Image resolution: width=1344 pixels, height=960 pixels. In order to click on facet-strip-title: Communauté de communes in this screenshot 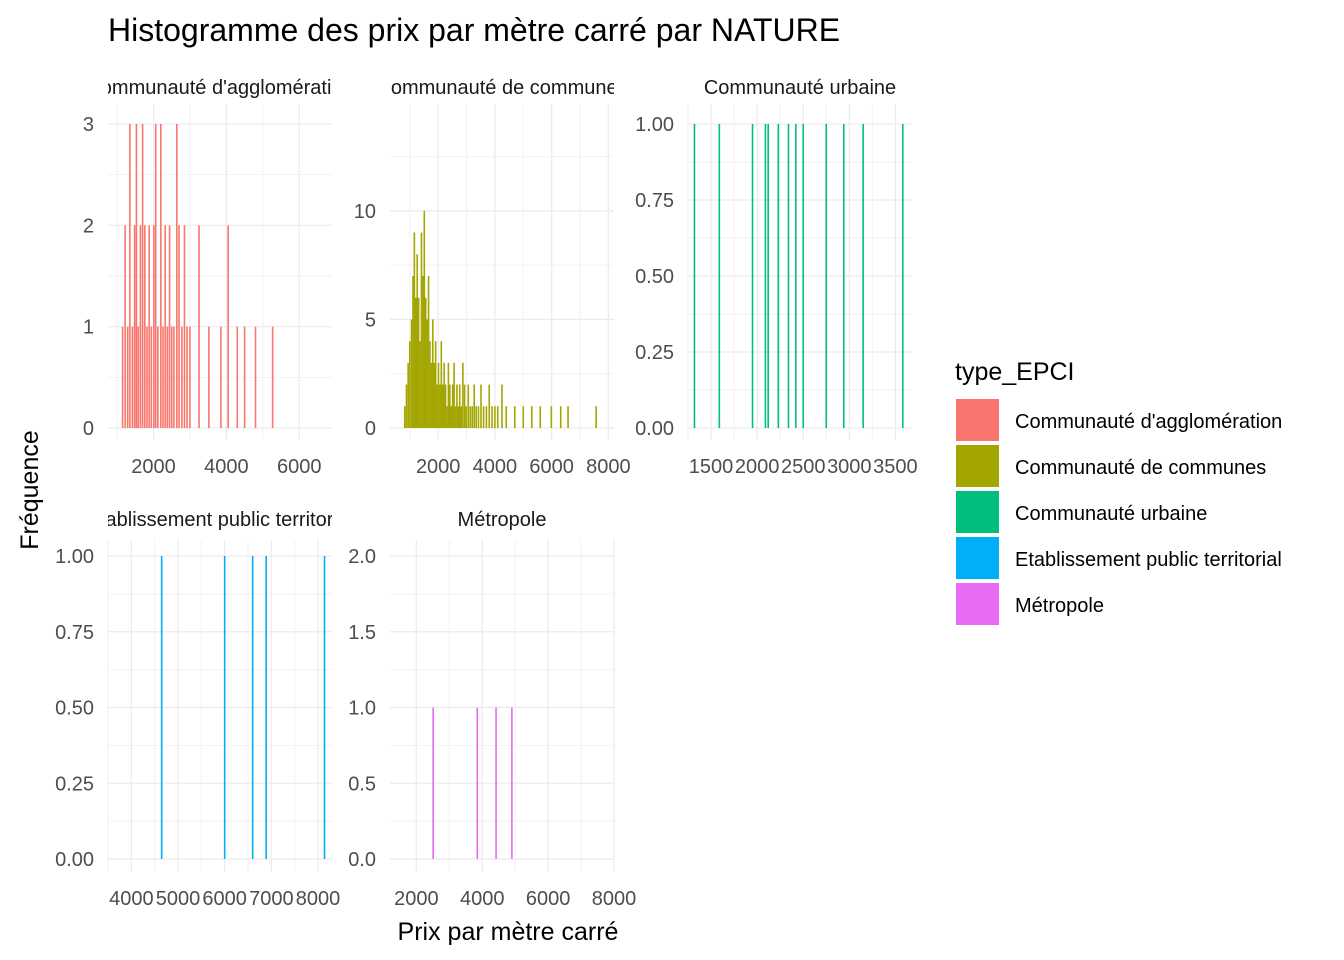, I will do `click(501, 88)`.